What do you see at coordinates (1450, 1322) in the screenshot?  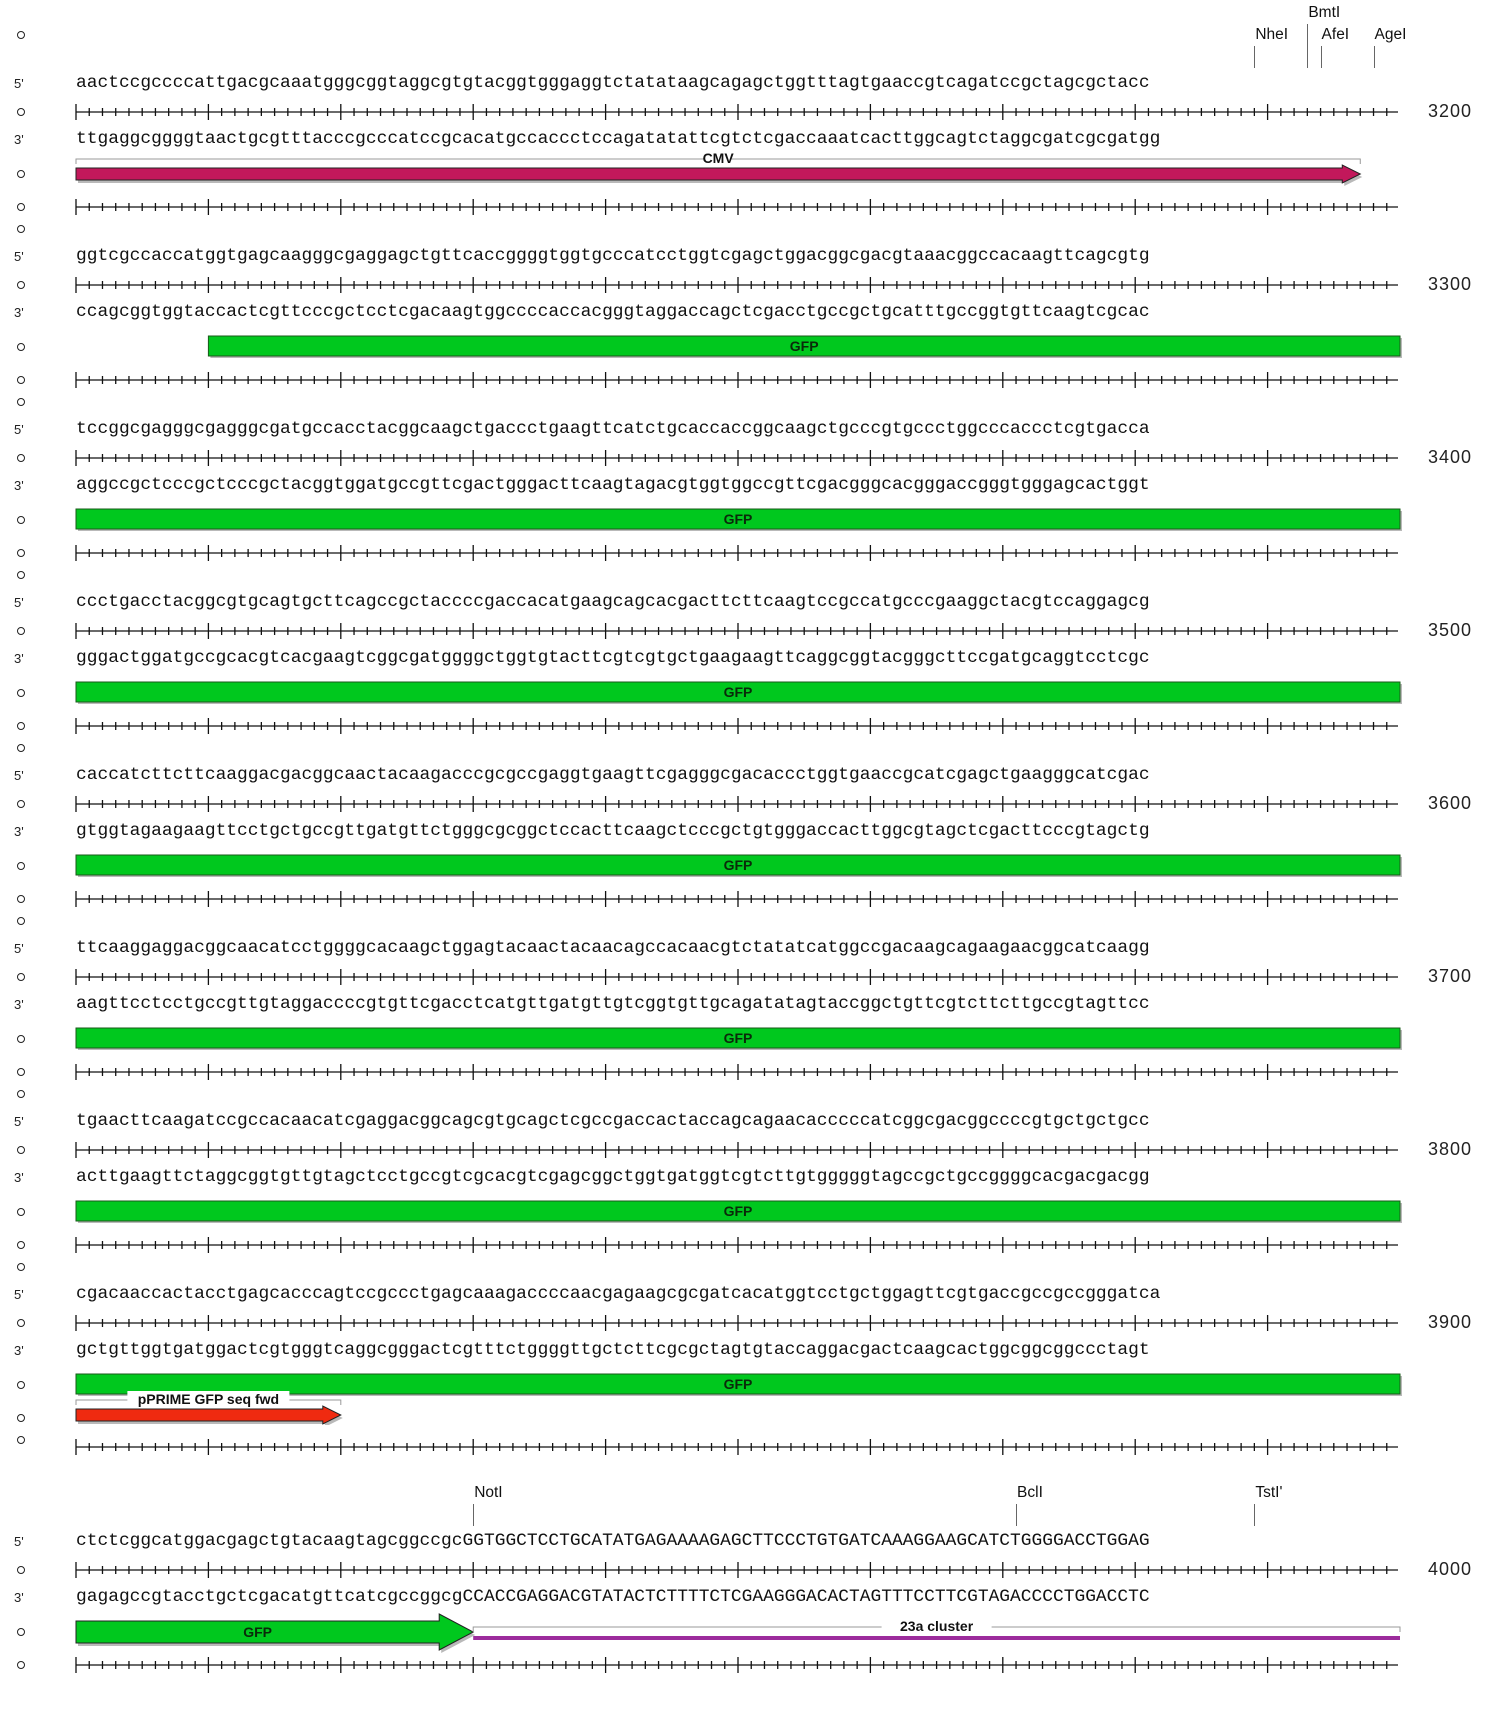 I see `position-number: 3900` at bounding box center [1450, 1322].